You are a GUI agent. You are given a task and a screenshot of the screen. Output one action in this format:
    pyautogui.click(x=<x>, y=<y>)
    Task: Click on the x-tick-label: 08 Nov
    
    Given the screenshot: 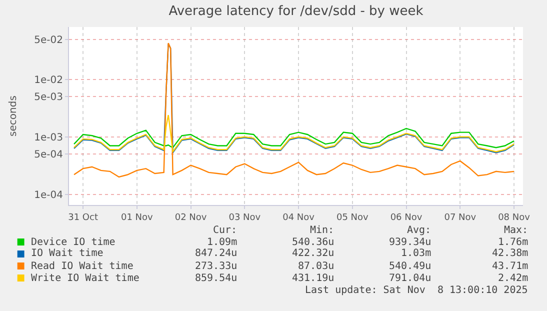 What is the action you would take?
    pyautogui.click(x=514, y=217)
    